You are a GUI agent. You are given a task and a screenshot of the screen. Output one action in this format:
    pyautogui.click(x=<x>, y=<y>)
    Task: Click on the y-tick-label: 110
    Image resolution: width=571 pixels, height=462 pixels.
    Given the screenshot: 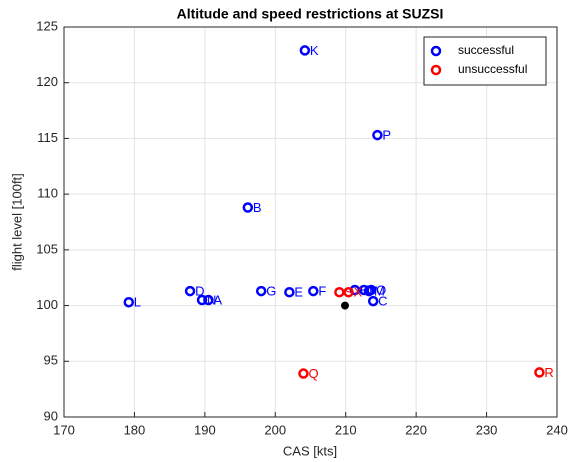 What is the action you would take?
    pyautogui.click(x=47, y=193)
    